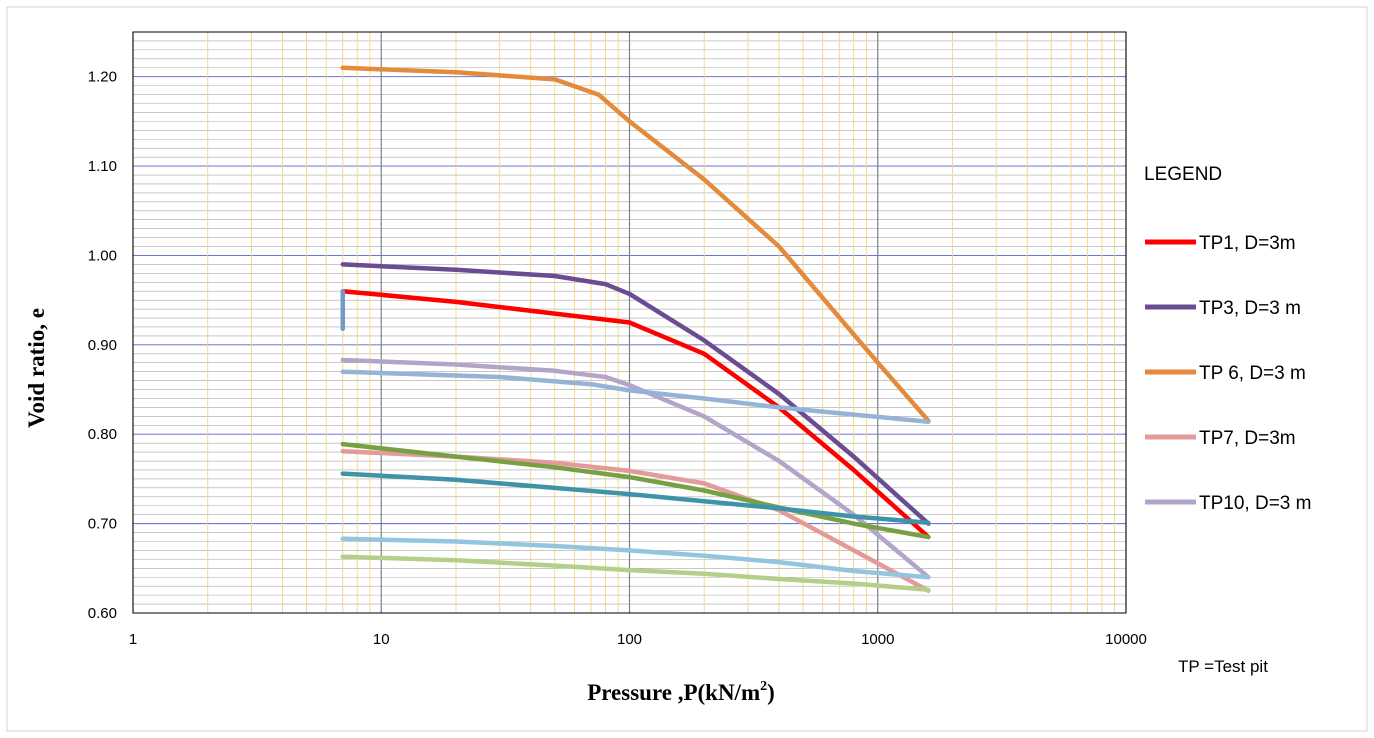 The width and height of the screenshot is (1374, 738). What do you see at coordinates (102, 434) in the screenshot?
I see `y-tick-label: 0.80` at bounding box center [102, 434].